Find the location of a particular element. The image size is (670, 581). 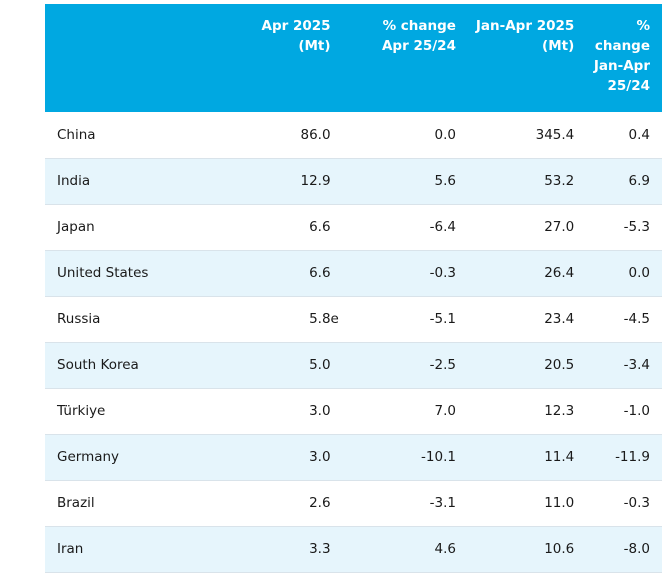

cell-country: United States is located at coordinates (103, 273).